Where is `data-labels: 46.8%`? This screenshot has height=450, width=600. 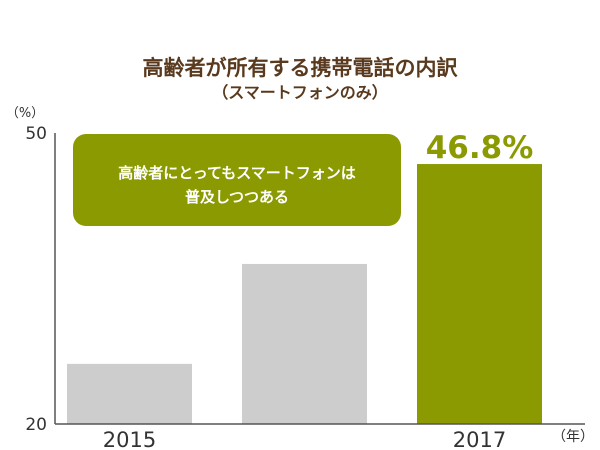
data-labels: 46.8% is located at coordinates (480, 148).